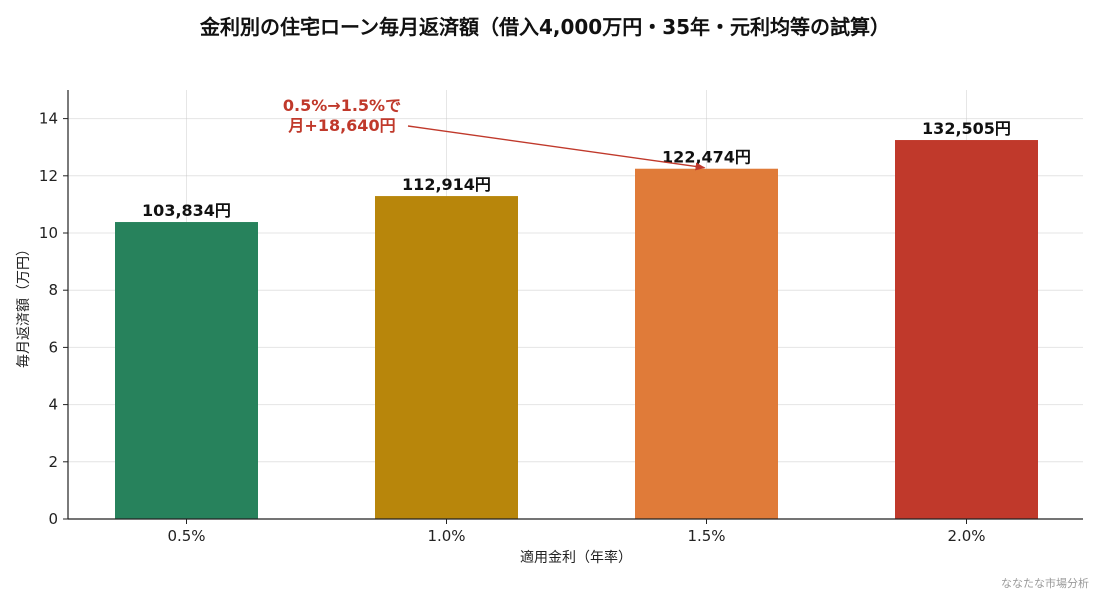 This screenshot has height=594, width=1100. I want to click on y-axis-label: 毎月返済額（万円）, so click(24, 305).